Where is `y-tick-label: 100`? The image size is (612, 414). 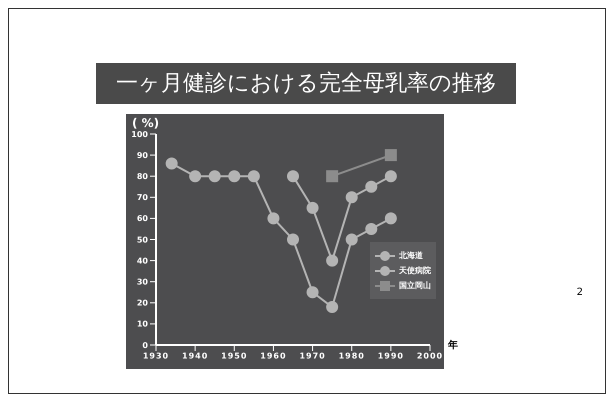 y-tick-label: 100 is located at coordinates (139, 134).